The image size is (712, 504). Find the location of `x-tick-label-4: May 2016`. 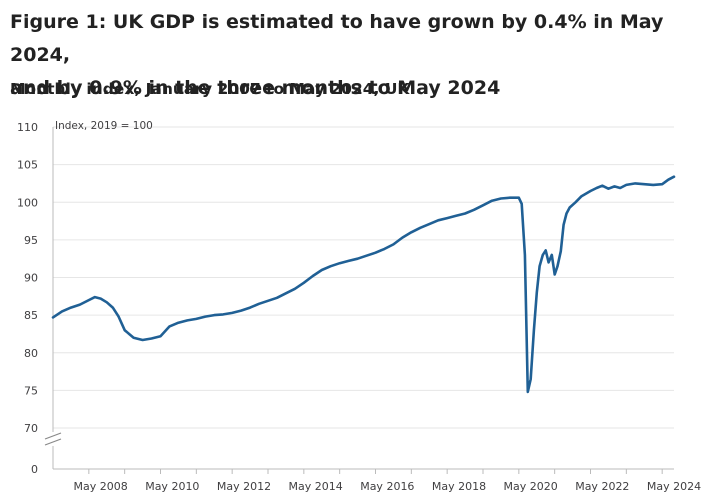

x-tick-label-4: May 2016 is located at coordinates (387, 486).